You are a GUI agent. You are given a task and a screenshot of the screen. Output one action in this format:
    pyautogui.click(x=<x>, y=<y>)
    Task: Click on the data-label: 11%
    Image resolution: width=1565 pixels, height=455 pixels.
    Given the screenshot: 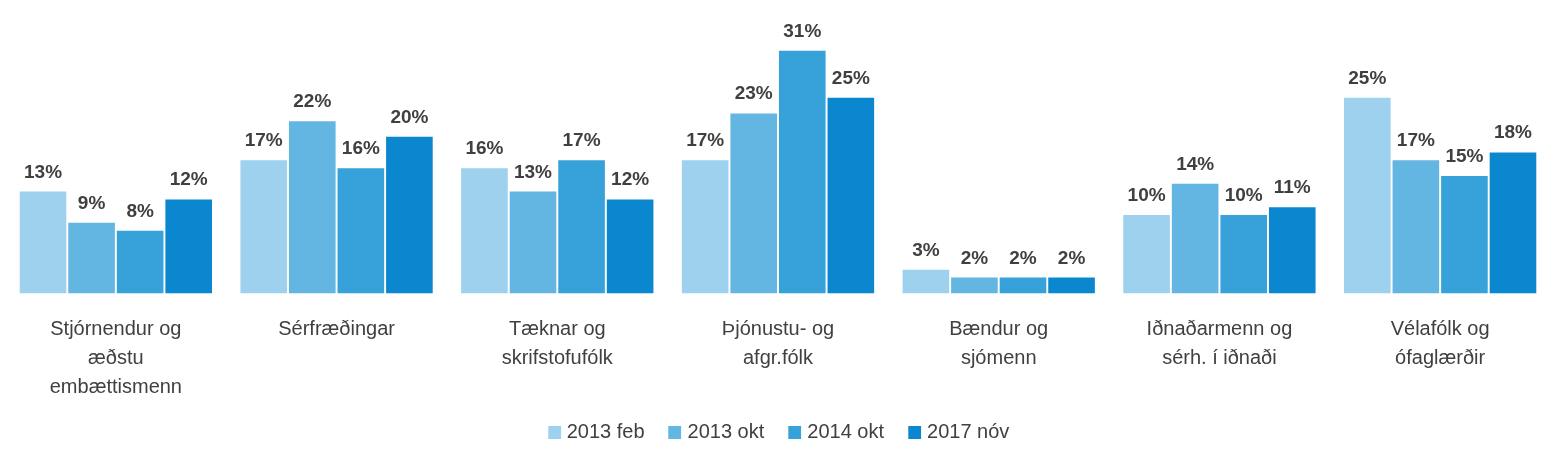 What is the action you would take?
    pyautogui.click(x=1292, y=187)
    